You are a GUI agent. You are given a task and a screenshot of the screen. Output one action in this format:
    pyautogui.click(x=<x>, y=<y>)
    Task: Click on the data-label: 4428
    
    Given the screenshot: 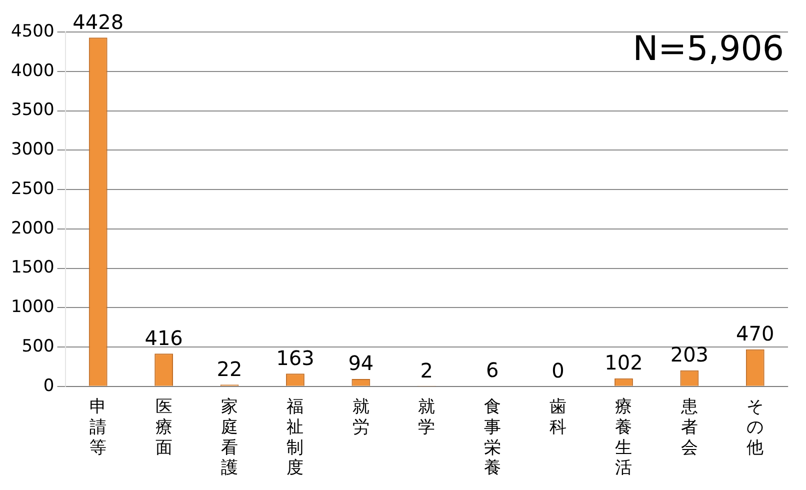 What is the action you would take?
    pyautogui.click(x=98, y=22)
    